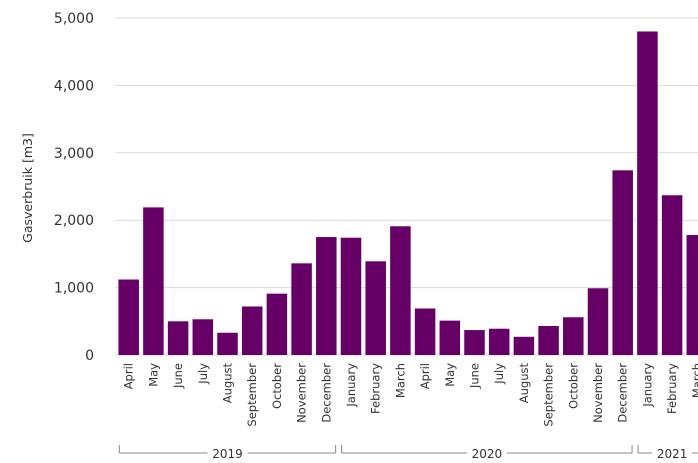  Describe the element at coordinates (408, 453) in the screenshot. I see `year-groups: 2019 2020 2021` at that location.